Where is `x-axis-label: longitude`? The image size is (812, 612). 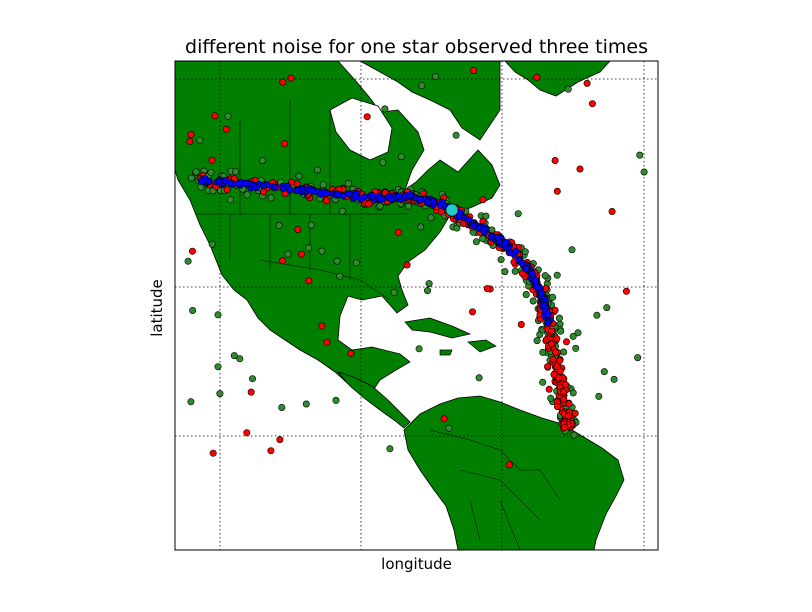 x-axis-label: longitude is located at coordinates (416, 564).